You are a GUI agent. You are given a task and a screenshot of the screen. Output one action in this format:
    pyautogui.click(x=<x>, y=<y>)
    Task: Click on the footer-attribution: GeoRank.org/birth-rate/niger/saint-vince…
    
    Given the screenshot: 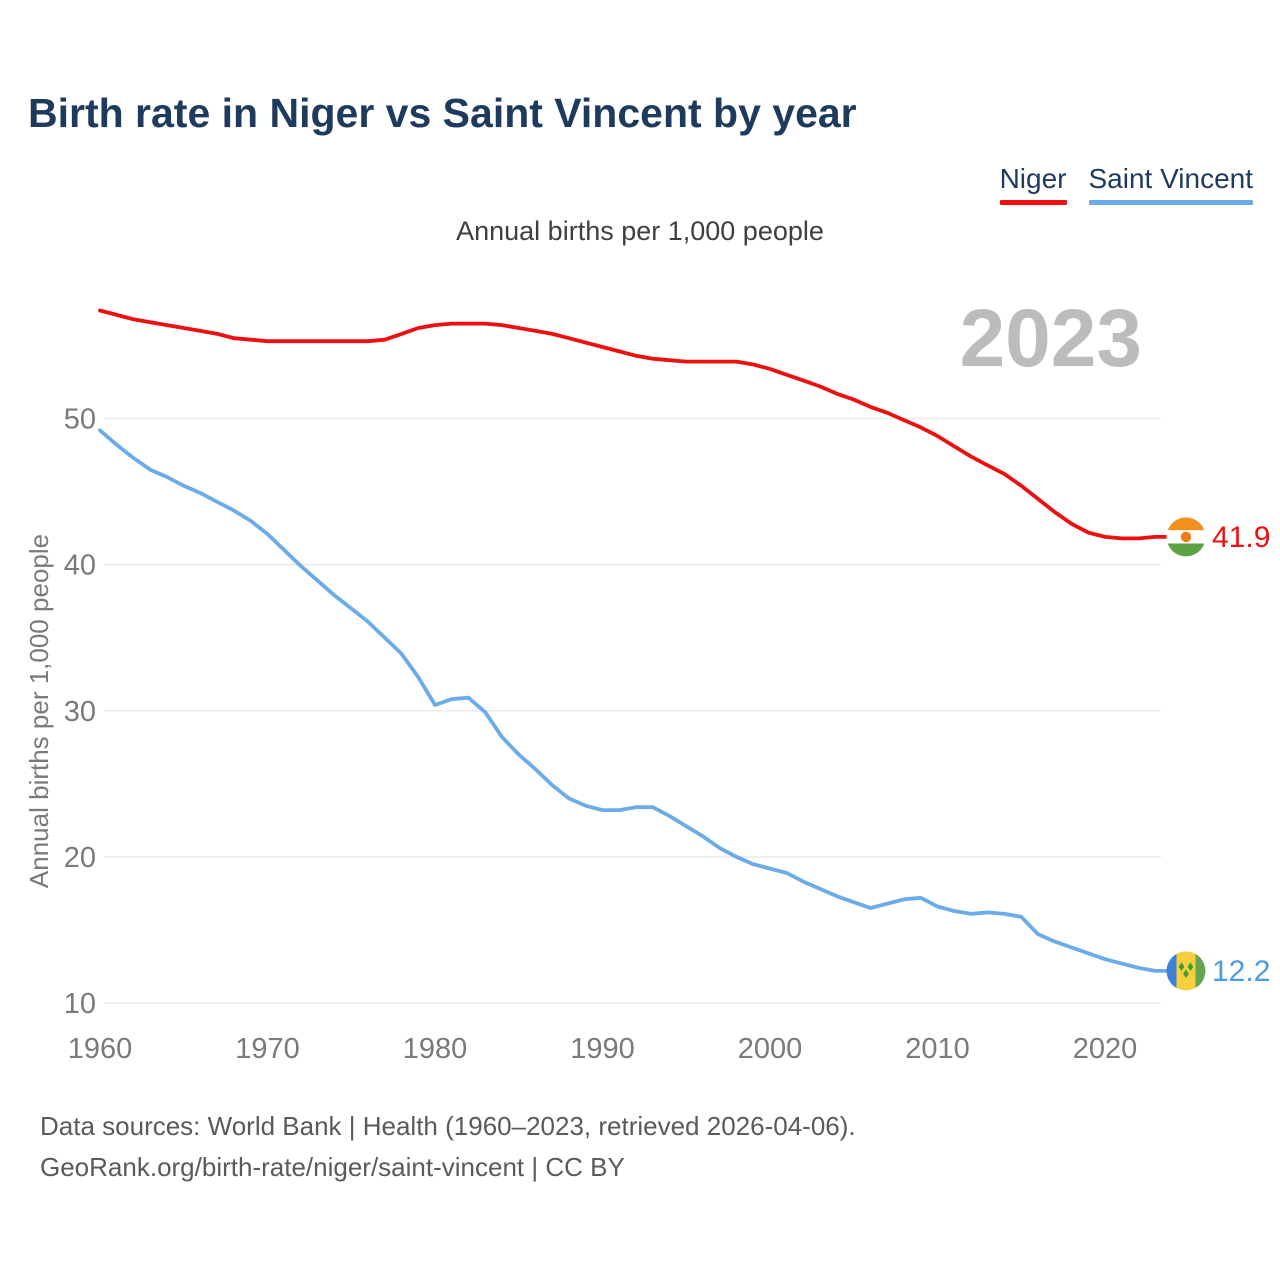 What is the action you would take?
    pyautogui.click(x=332, y=1167)
    